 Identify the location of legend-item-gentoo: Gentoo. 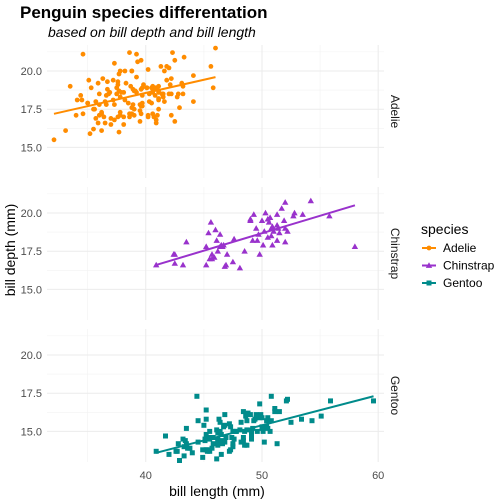
(452, 283).